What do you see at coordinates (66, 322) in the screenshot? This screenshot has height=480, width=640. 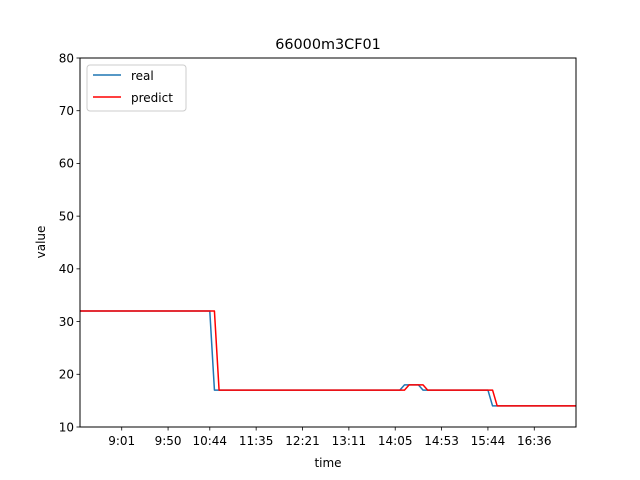 I see `y-tick-label: 30` at bounding box center [66, 322].